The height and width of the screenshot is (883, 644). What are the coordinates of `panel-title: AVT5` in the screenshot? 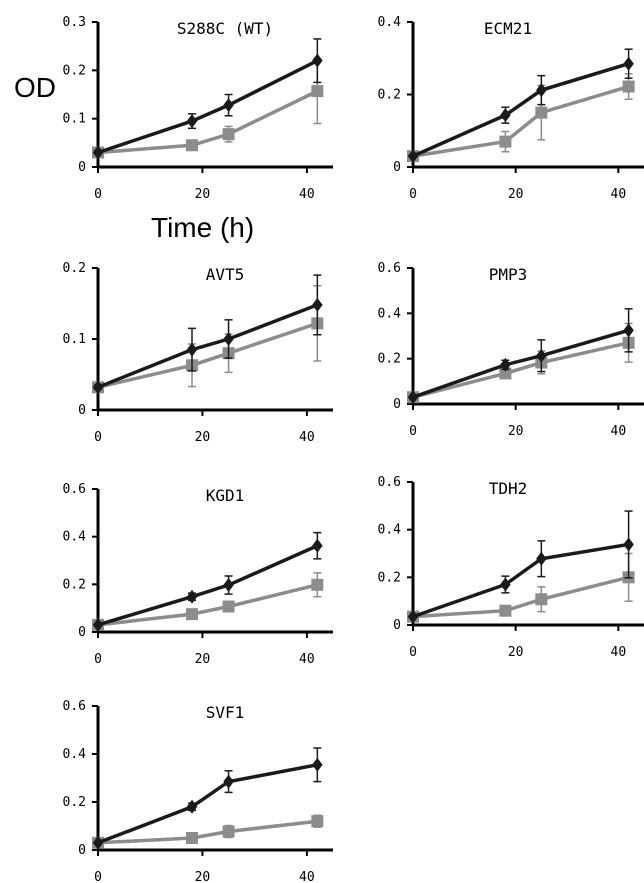 It's located at (225, 274).